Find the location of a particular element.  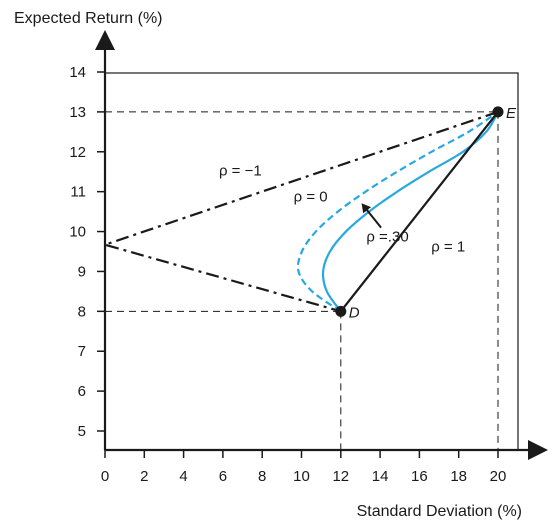

y-tick-label: 9 is located at coordinates (82, 271).